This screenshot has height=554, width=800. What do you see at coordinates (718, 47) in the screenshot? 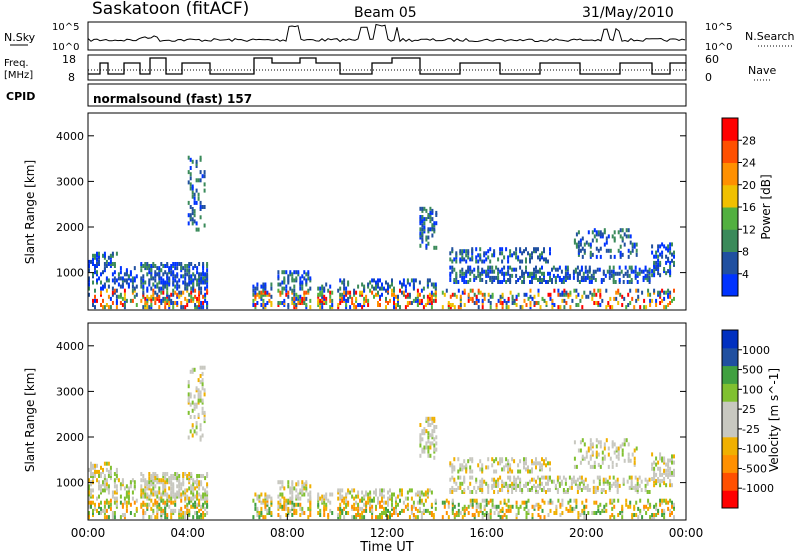
I see `noise-right-tick-bottom: 10^0` at bounding box center [718, 47].